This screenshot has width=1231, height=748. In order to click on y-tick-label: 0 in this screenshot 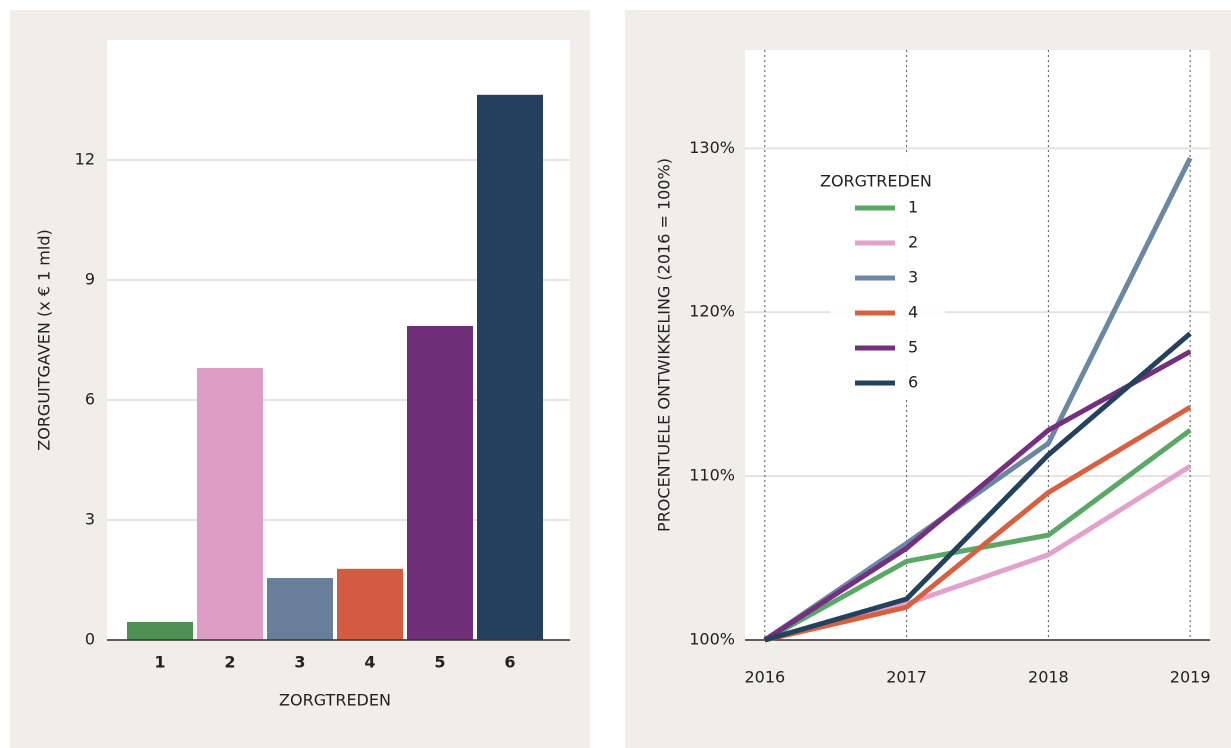, I will do `click(90, 639)`.